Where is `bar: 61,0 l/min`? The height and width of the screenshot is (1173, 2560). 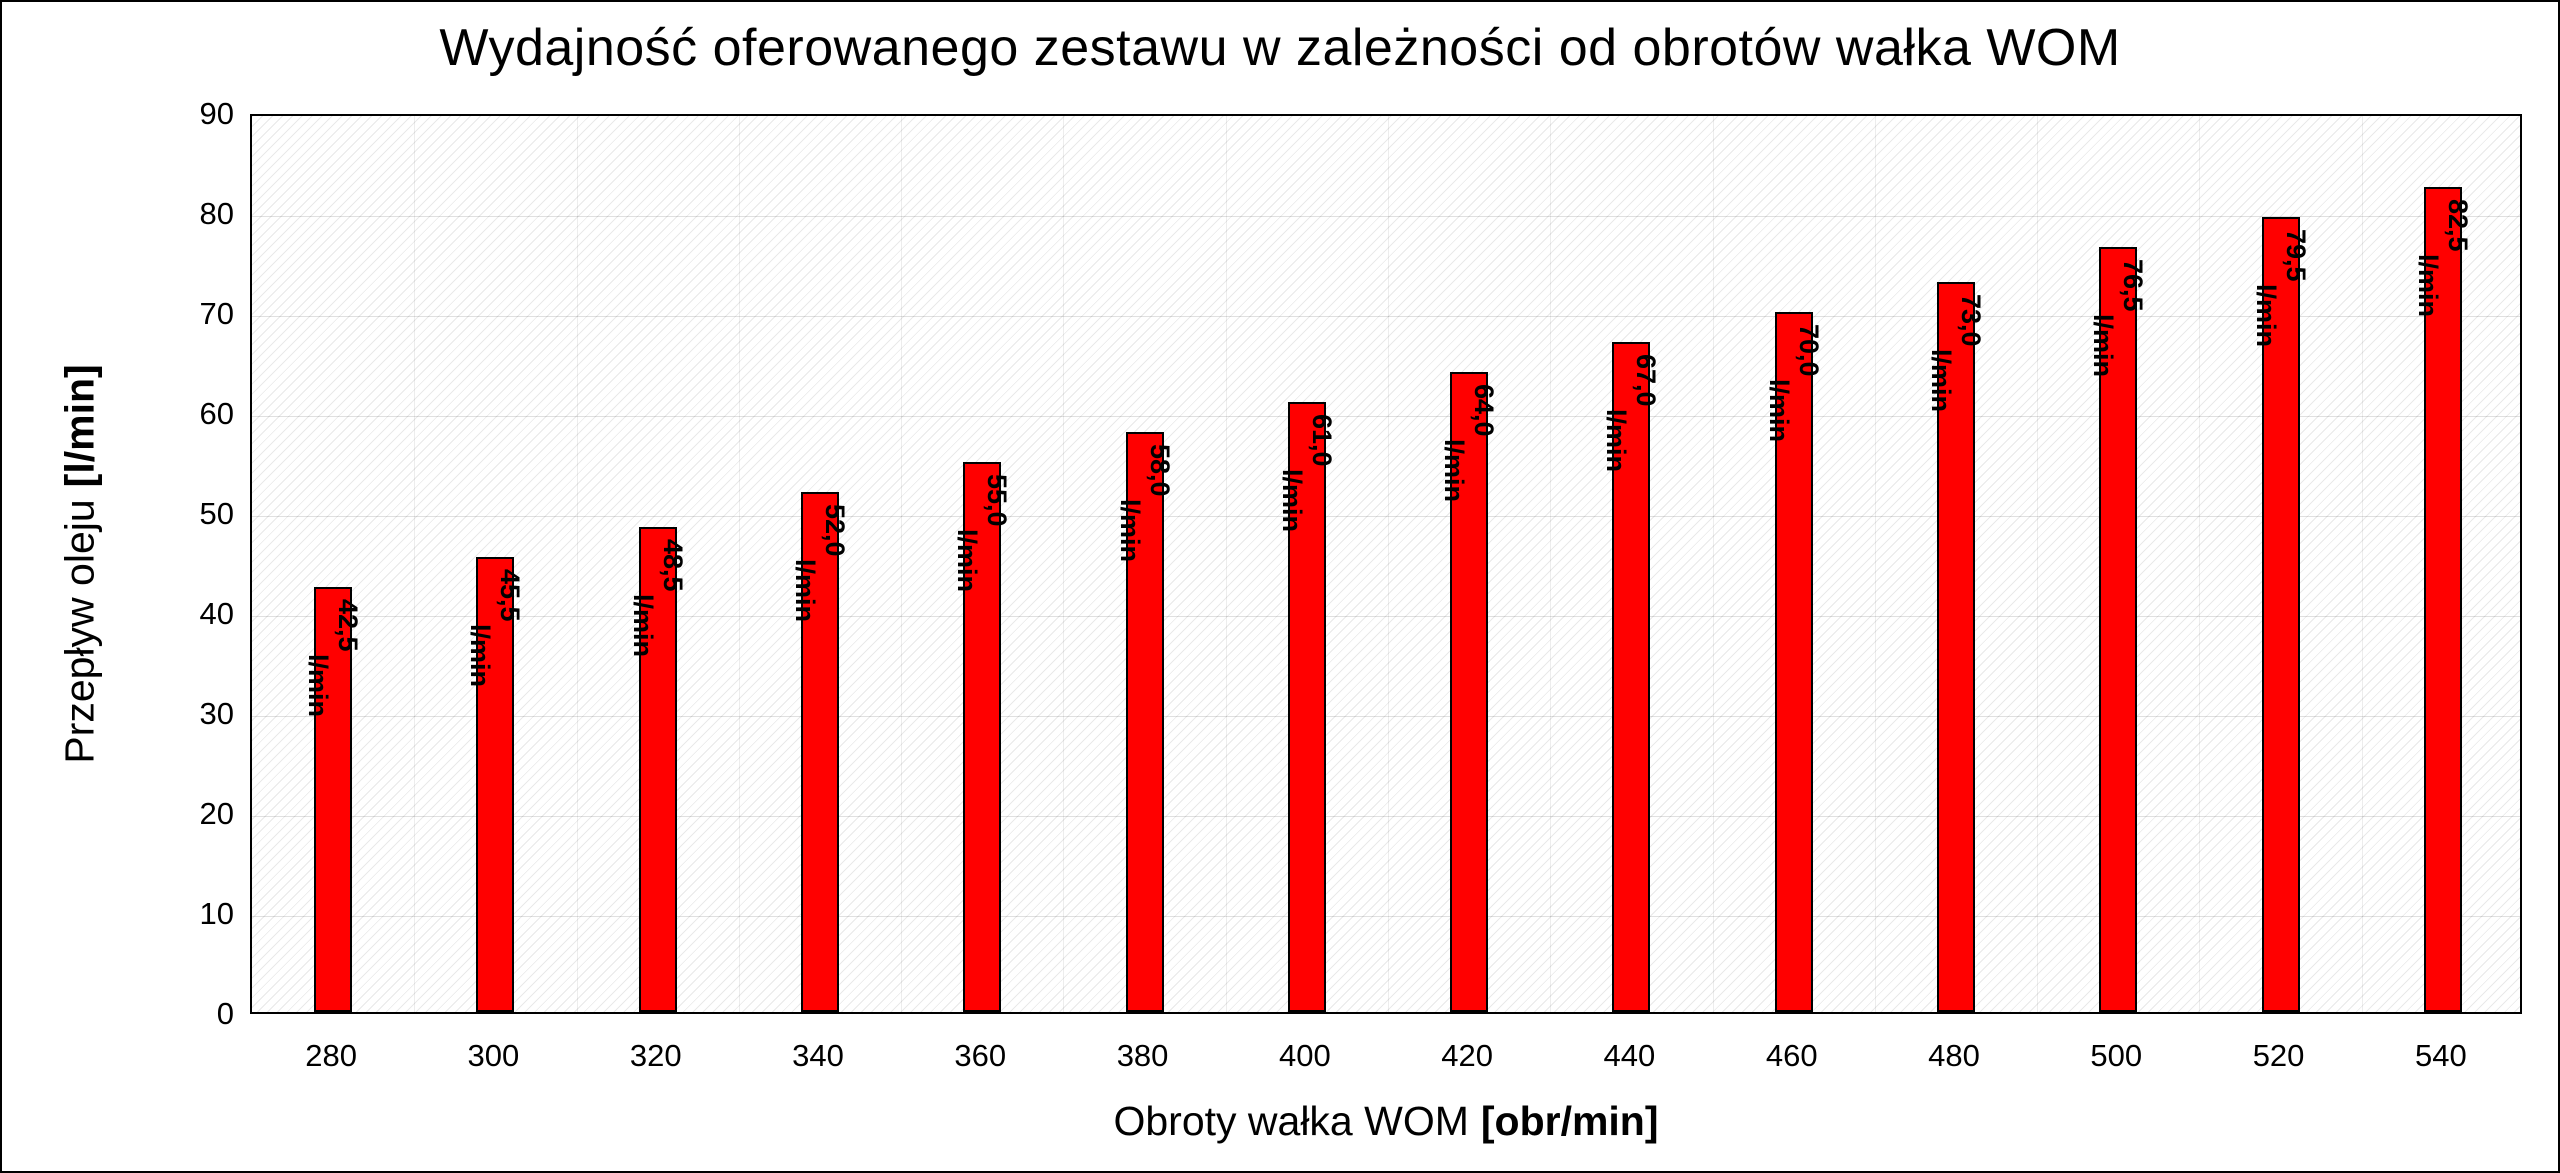 bar: 61,0 l/min is located at coordinates (1307, 707).